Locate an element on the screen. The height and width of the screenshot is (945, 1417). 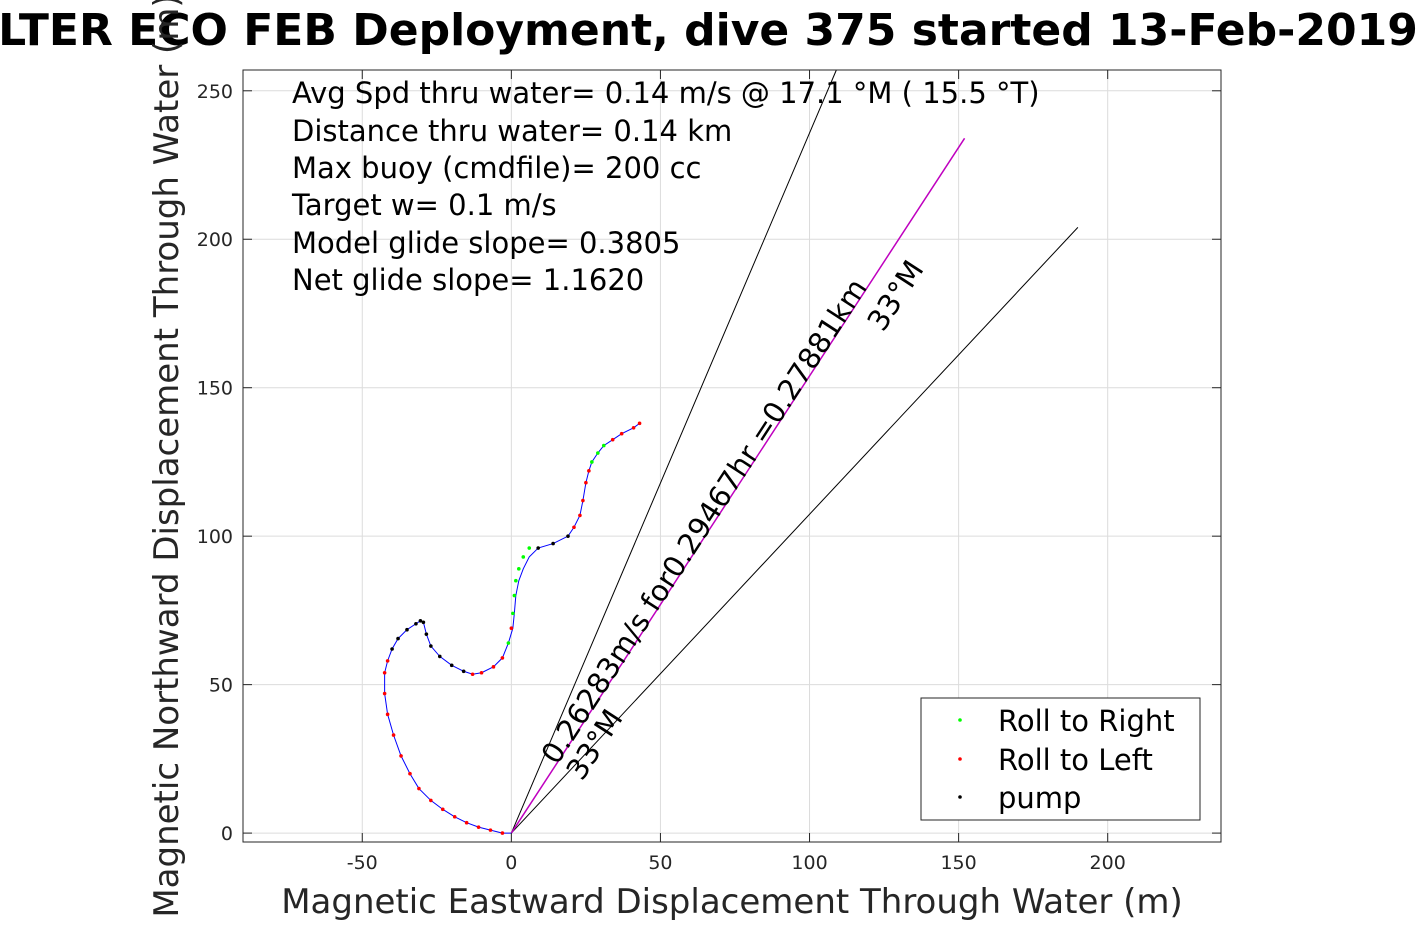
legend-marker-roll-left is located at coordinates (960, 759).